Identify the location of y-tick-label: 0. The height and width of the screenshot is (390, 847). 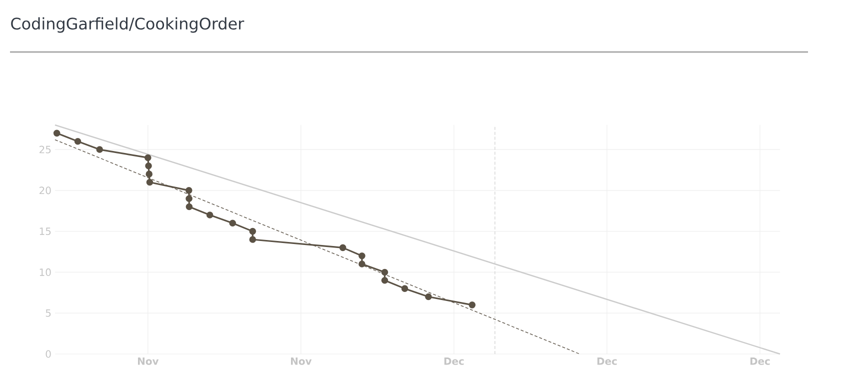
(48, 354).